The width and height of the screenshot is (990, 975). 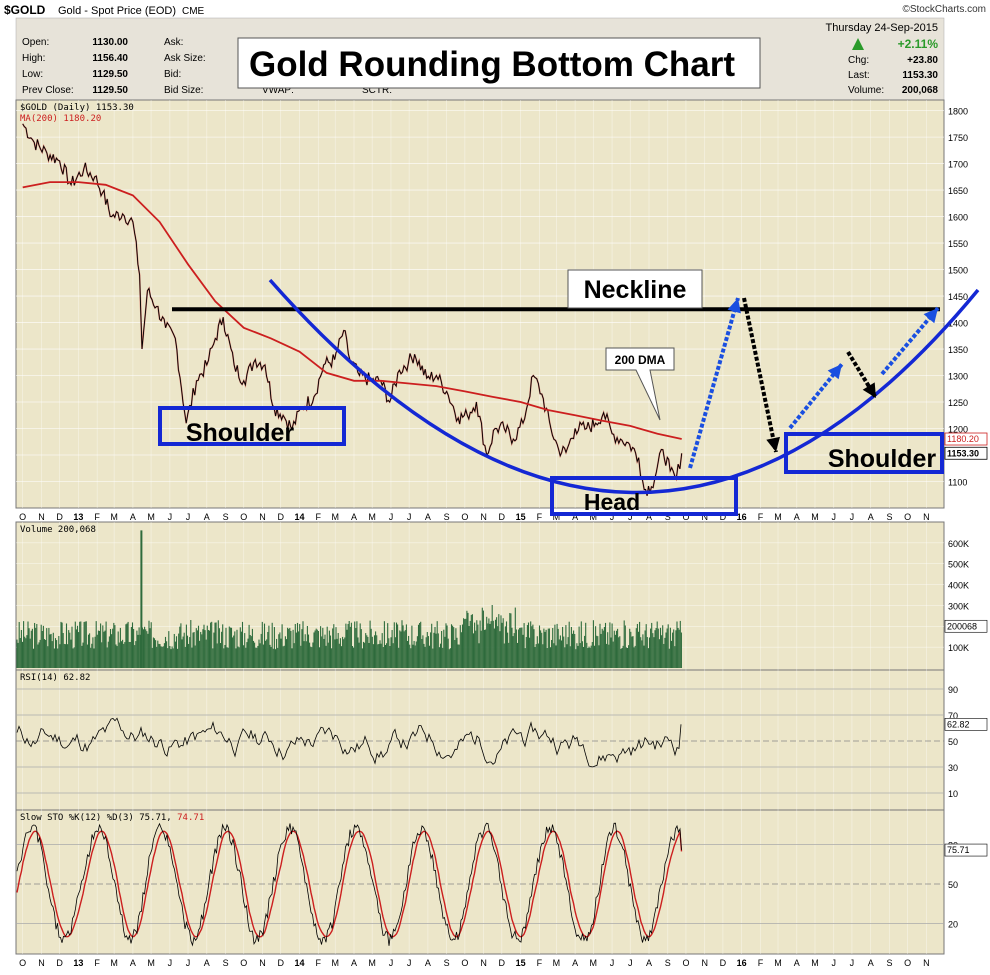 I want to click on price-last-box, so click(x=966, y=453).